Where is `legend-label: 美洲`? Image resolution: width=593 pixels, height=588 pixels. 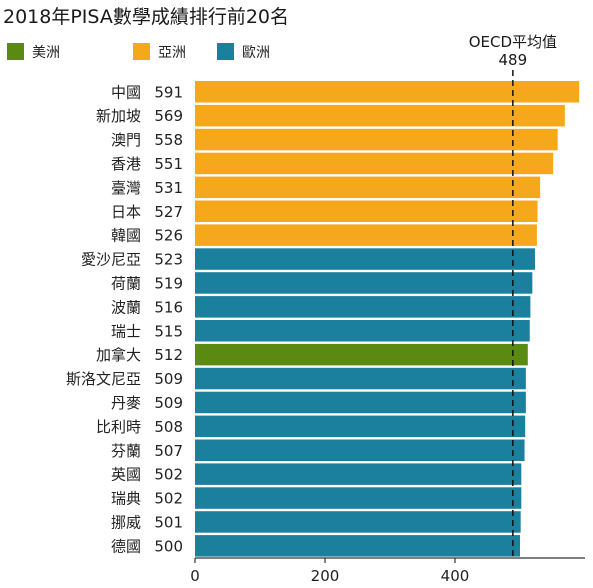 legend-label: 美洲 is located at coordinates (46, 53).